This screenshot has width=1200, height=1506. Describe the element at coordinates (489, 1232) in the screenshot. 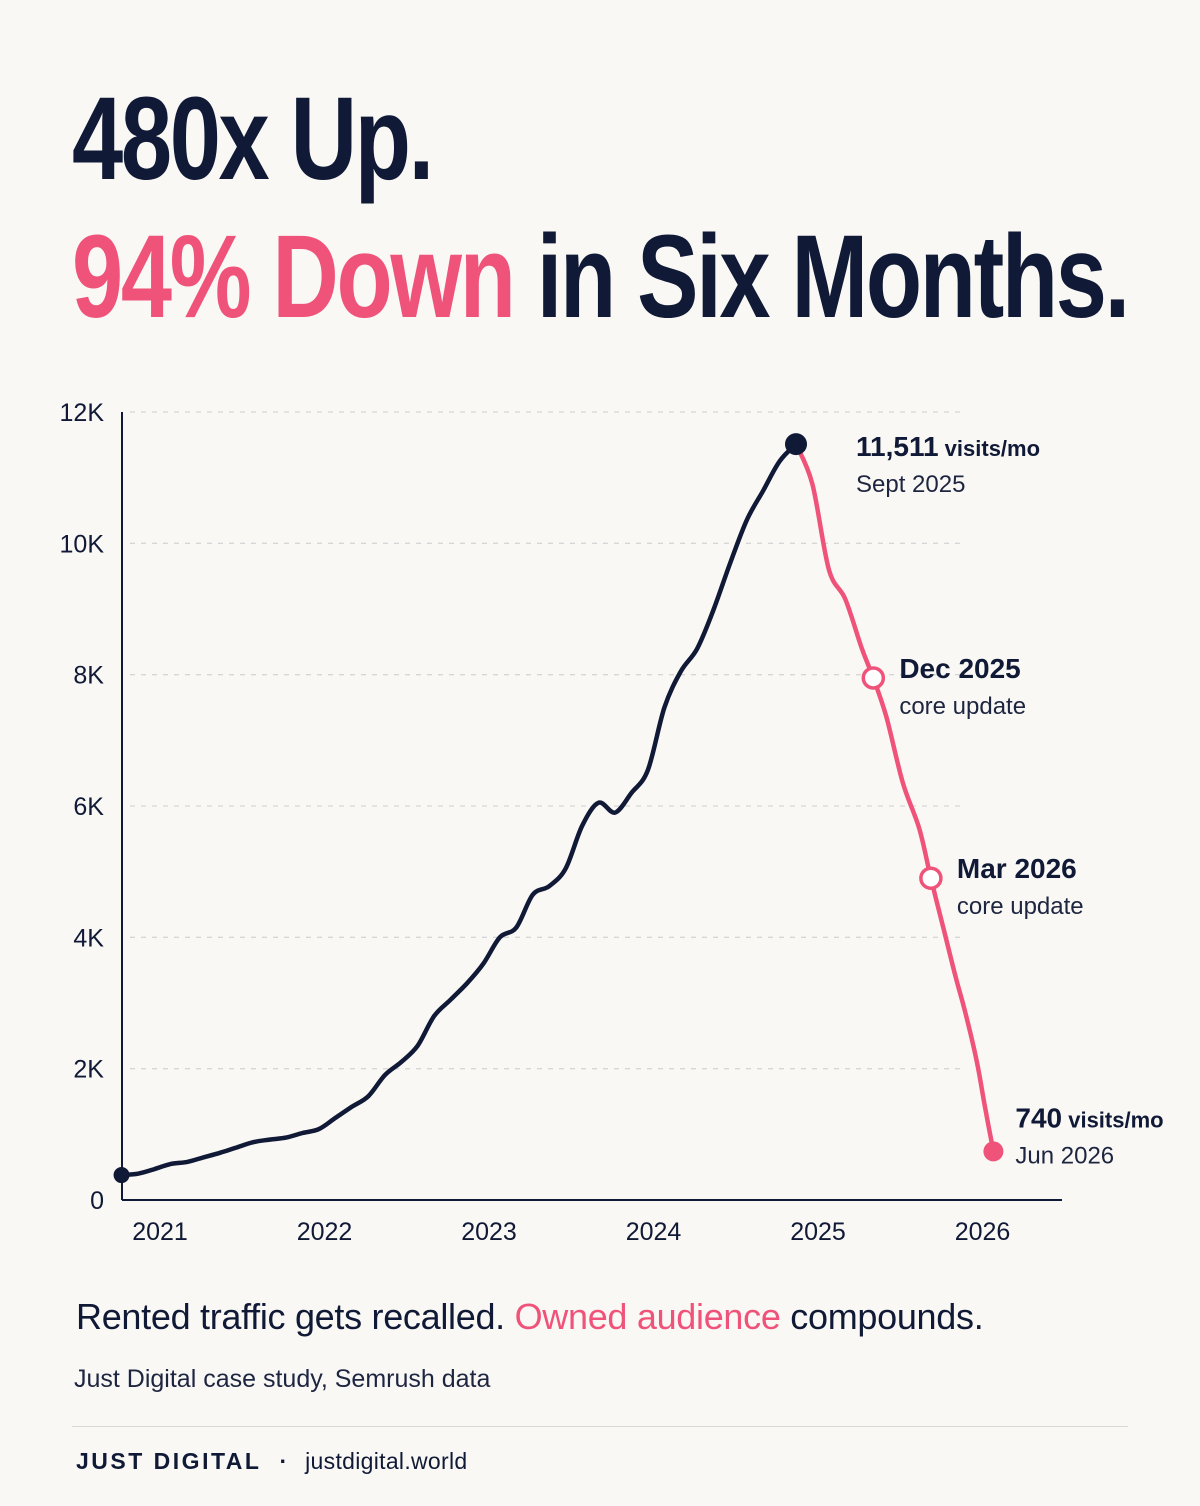

I see `x-tick-label: 2023` at that location.